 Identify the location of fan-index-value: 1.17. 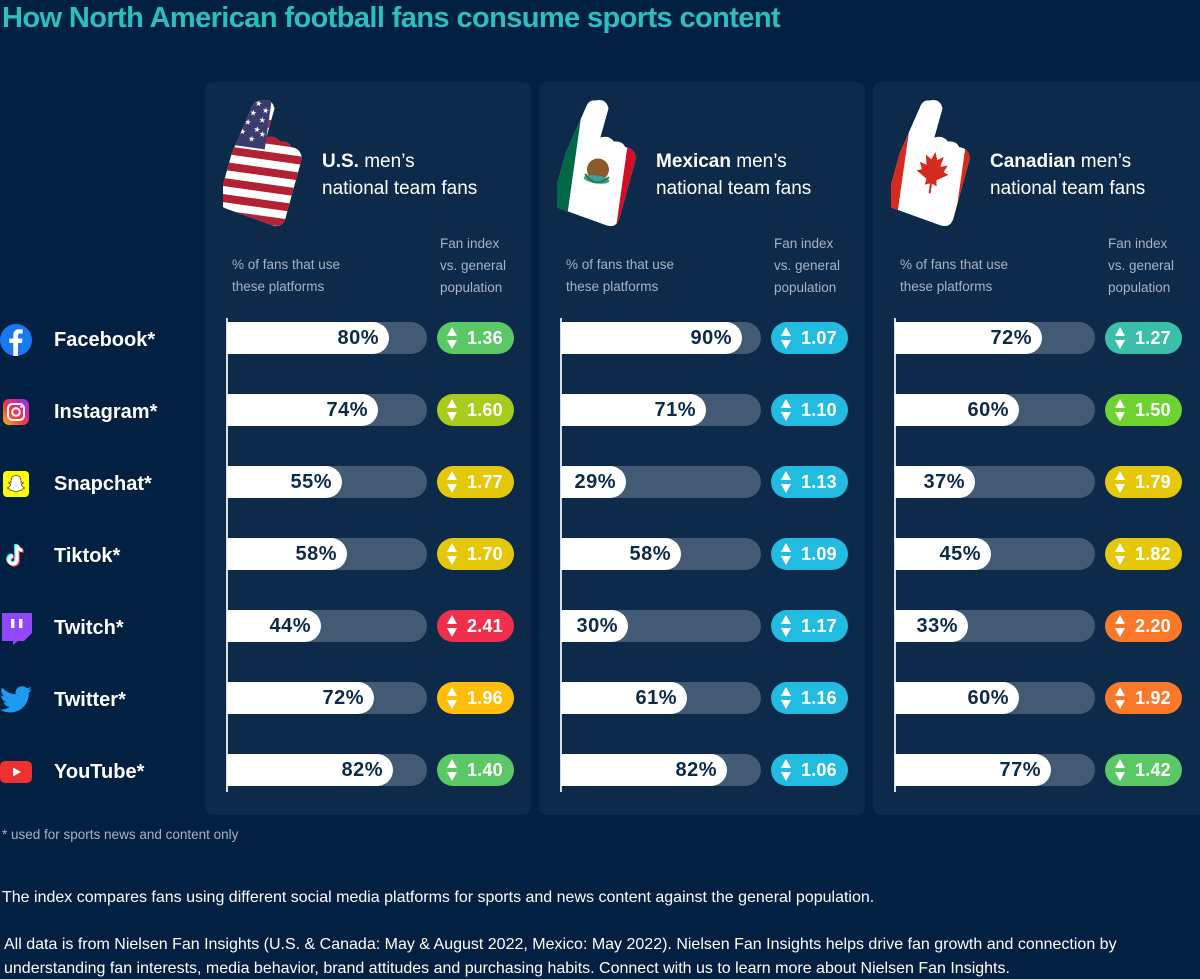
(819, 625).